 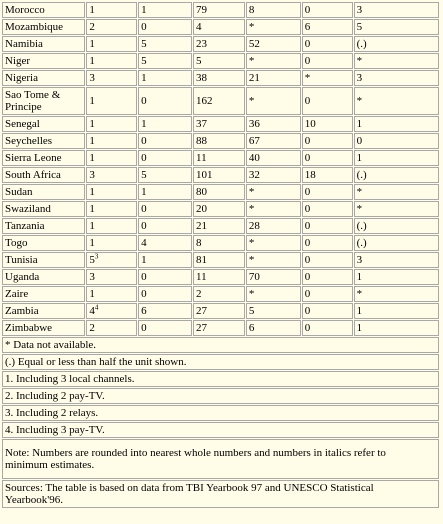 I want to click on cell-value: 40, so click(x=254, y=158).